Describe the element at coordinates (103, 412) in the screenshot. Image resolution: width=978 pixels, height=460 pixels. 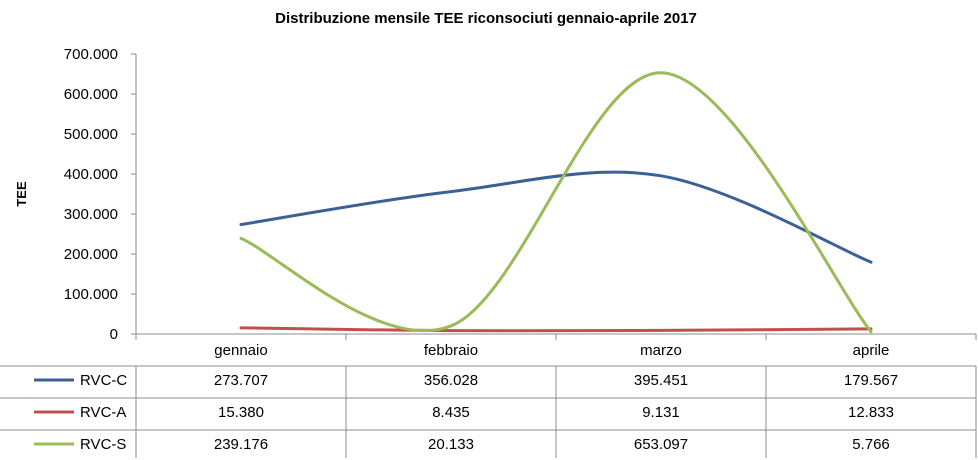
I see `legend-label: RVC-A` at that location.